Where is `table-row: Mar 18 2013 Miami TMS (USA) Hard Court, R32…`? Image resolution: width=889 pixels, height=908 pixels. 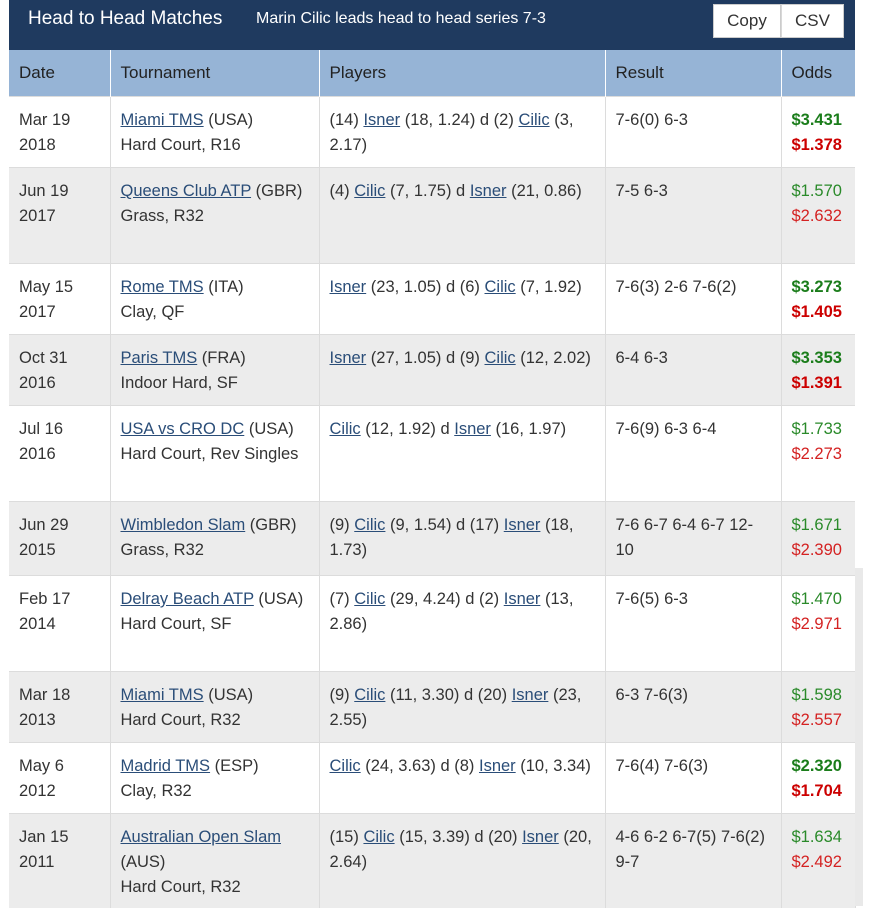
table-row: Mar 18 2013 Miami TMS (USA) Hard Court, R32… is located at coordinates (432, 707).